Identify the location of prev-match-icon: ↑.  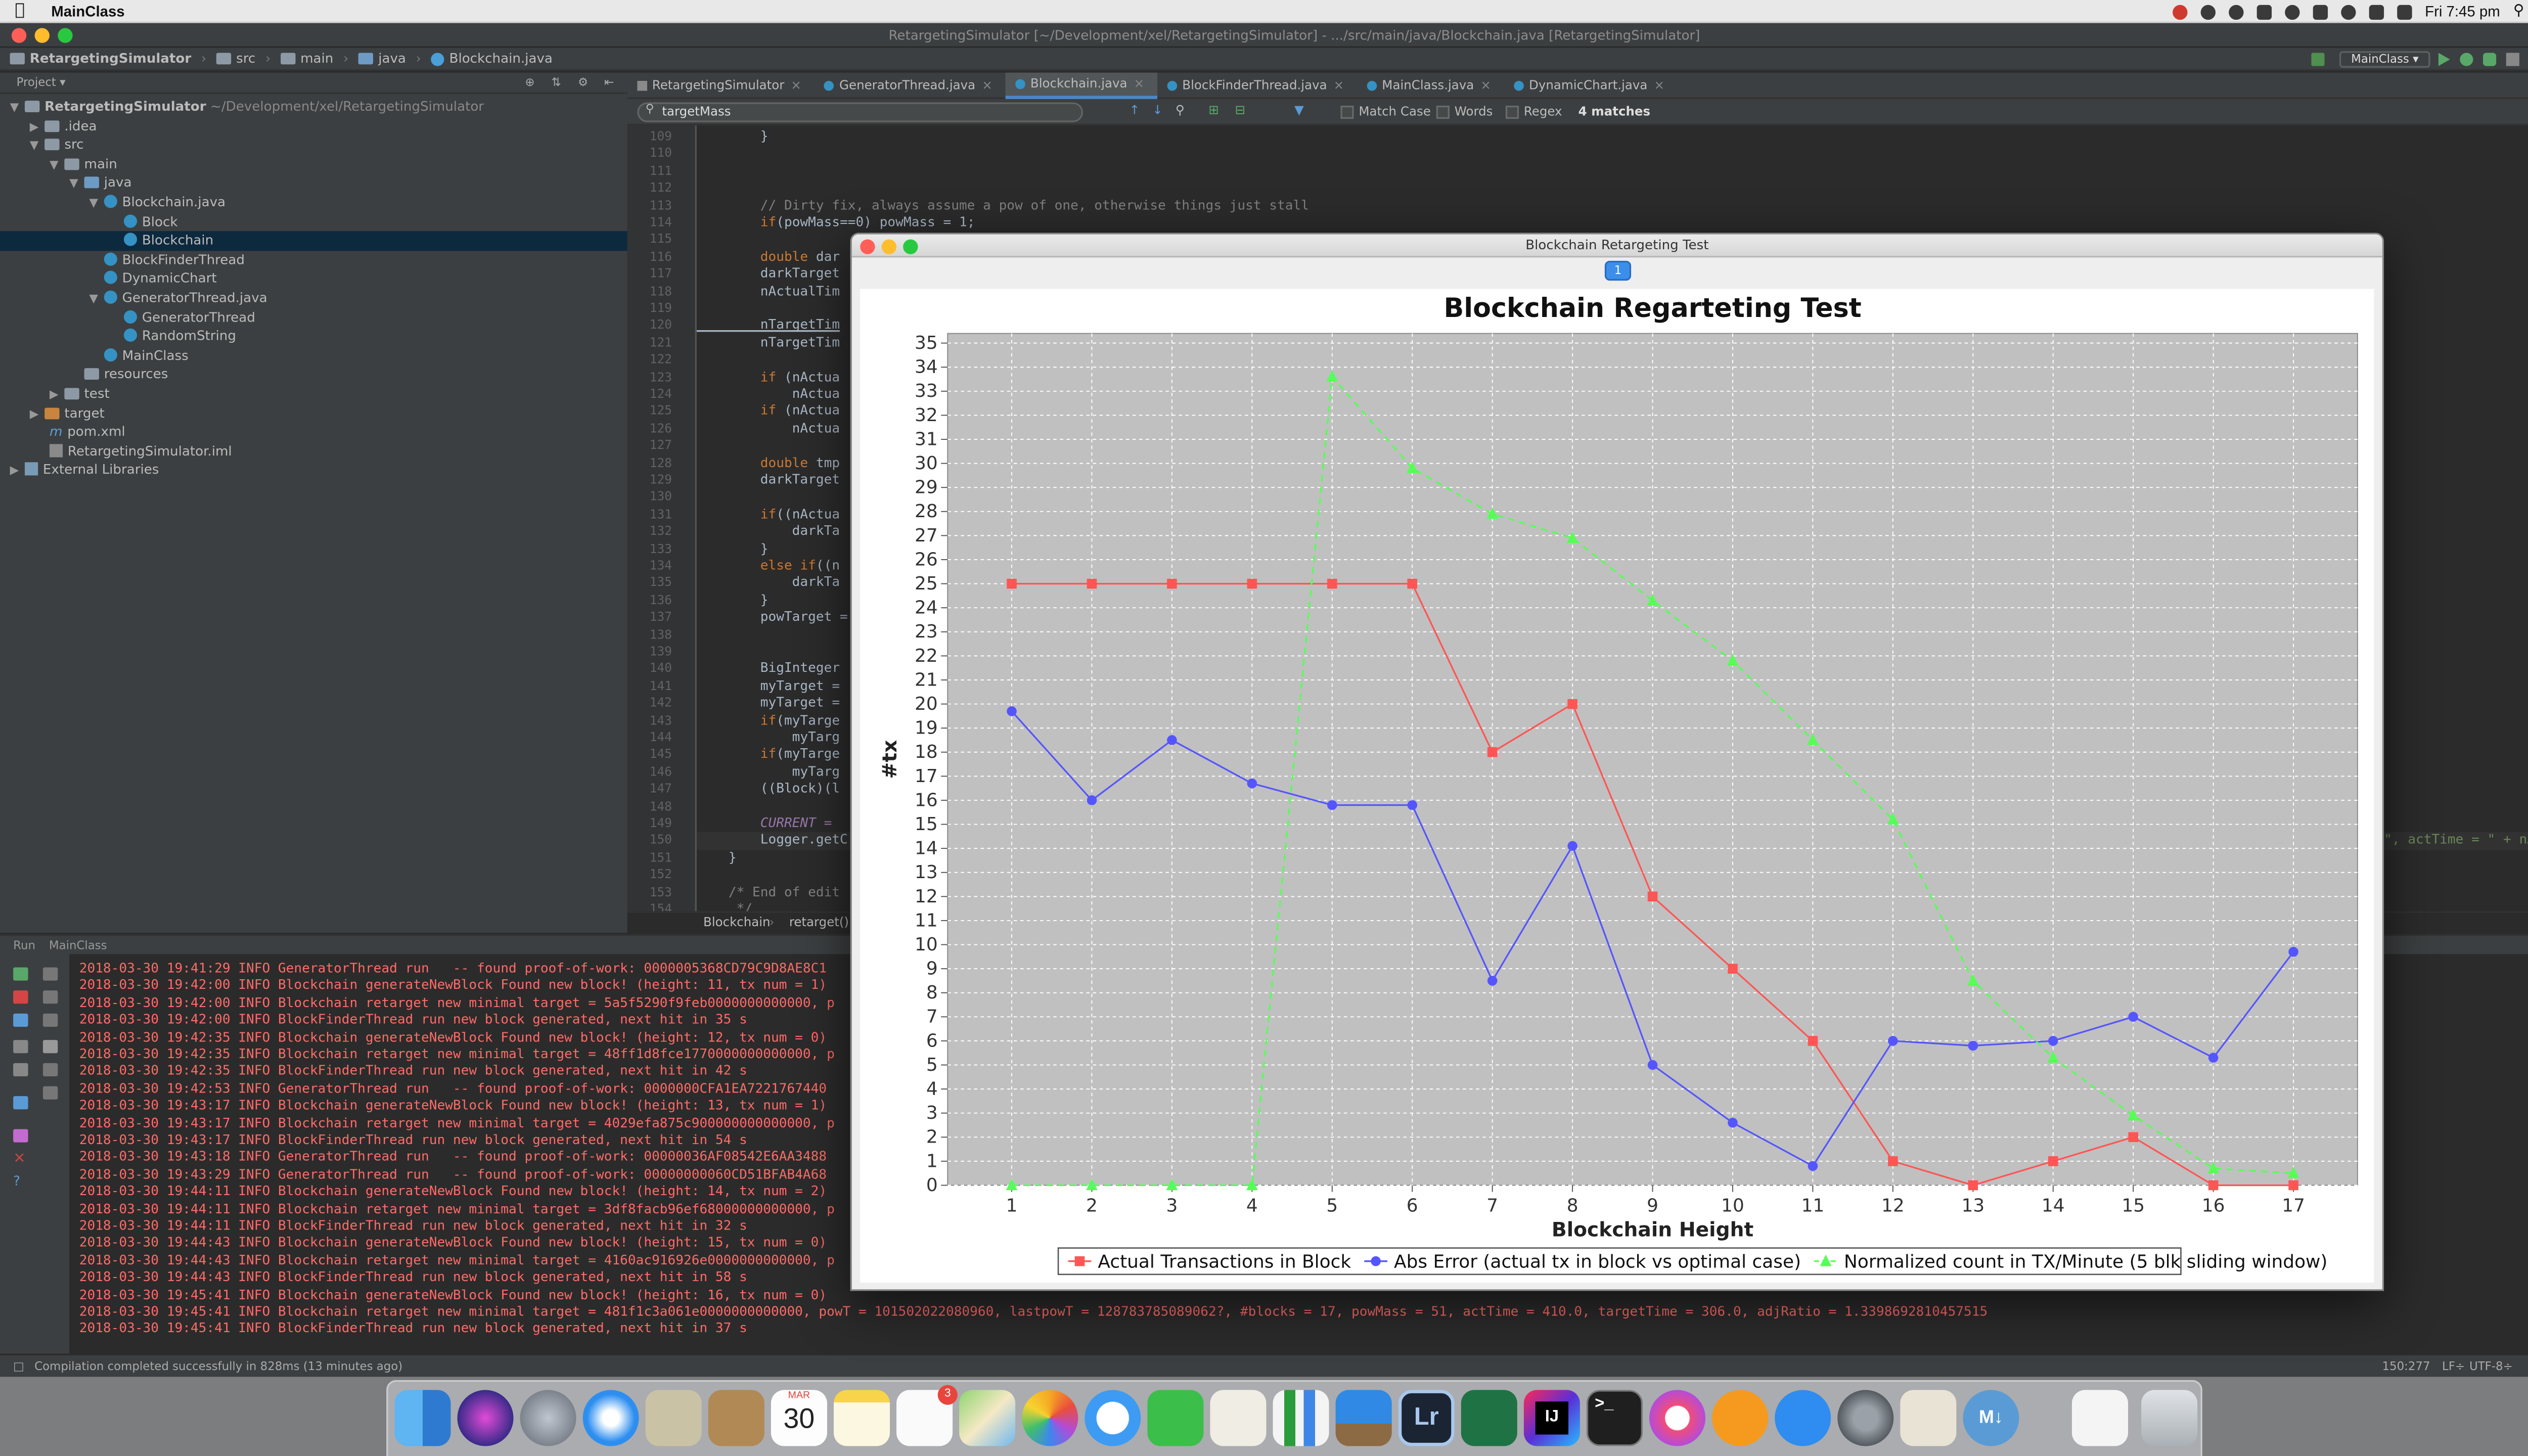
(1135, 109).